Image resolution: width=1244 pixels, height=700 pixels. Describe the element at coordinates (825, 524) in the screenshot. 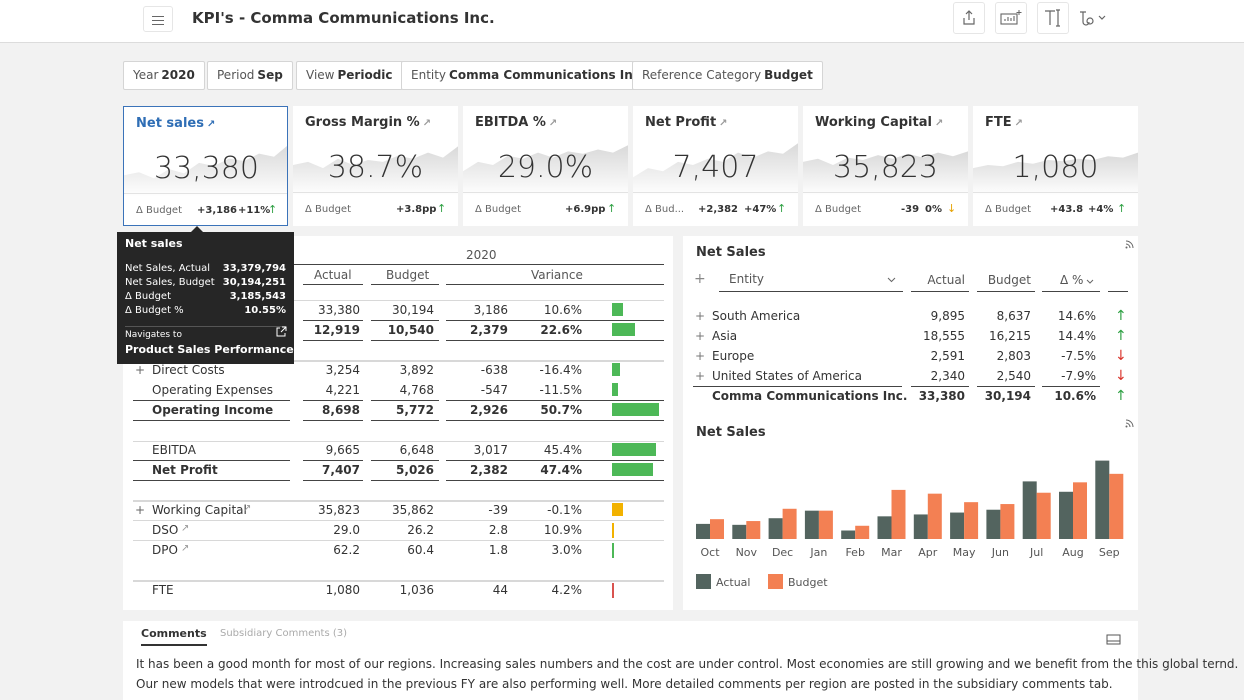

I see `bar-budget-jan` at that location.